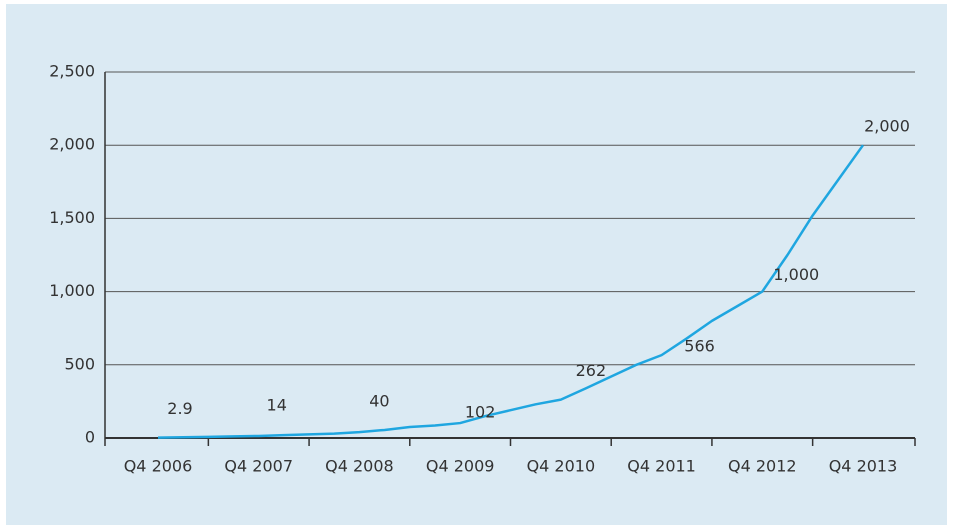 This screenshot has height=531, width=953. I want to click on y-tick-label: 2,000, so click(72, 144).